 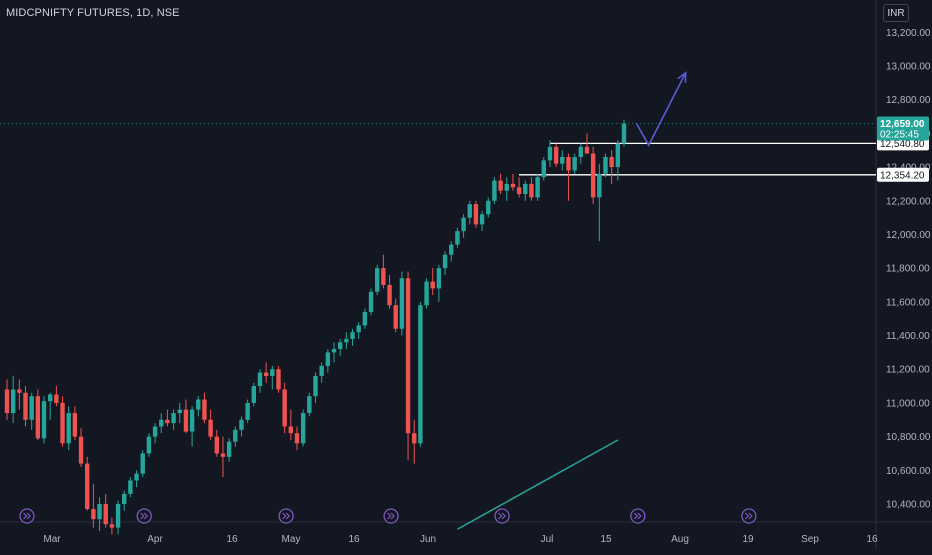 I want to click on y-tick-label: 10,400.00, so click(x=908, y=505).